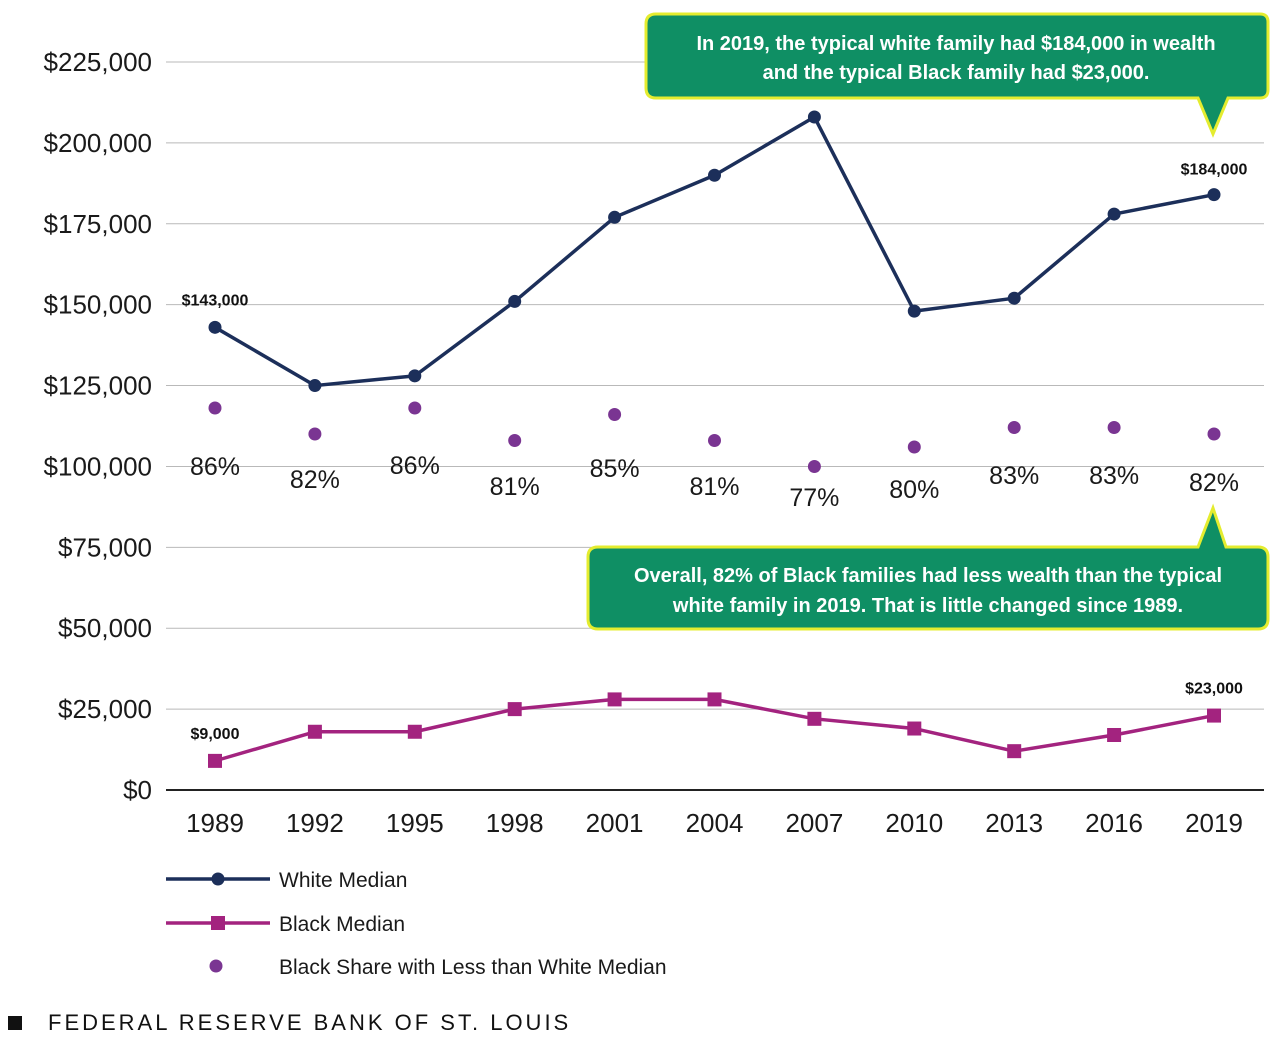 The height and width of the screenshot is (1038, 1280). What do you see at coordinates (218, 879) in the screenshot?
I see `legend-white-marker` at bounding box center [218, 879].